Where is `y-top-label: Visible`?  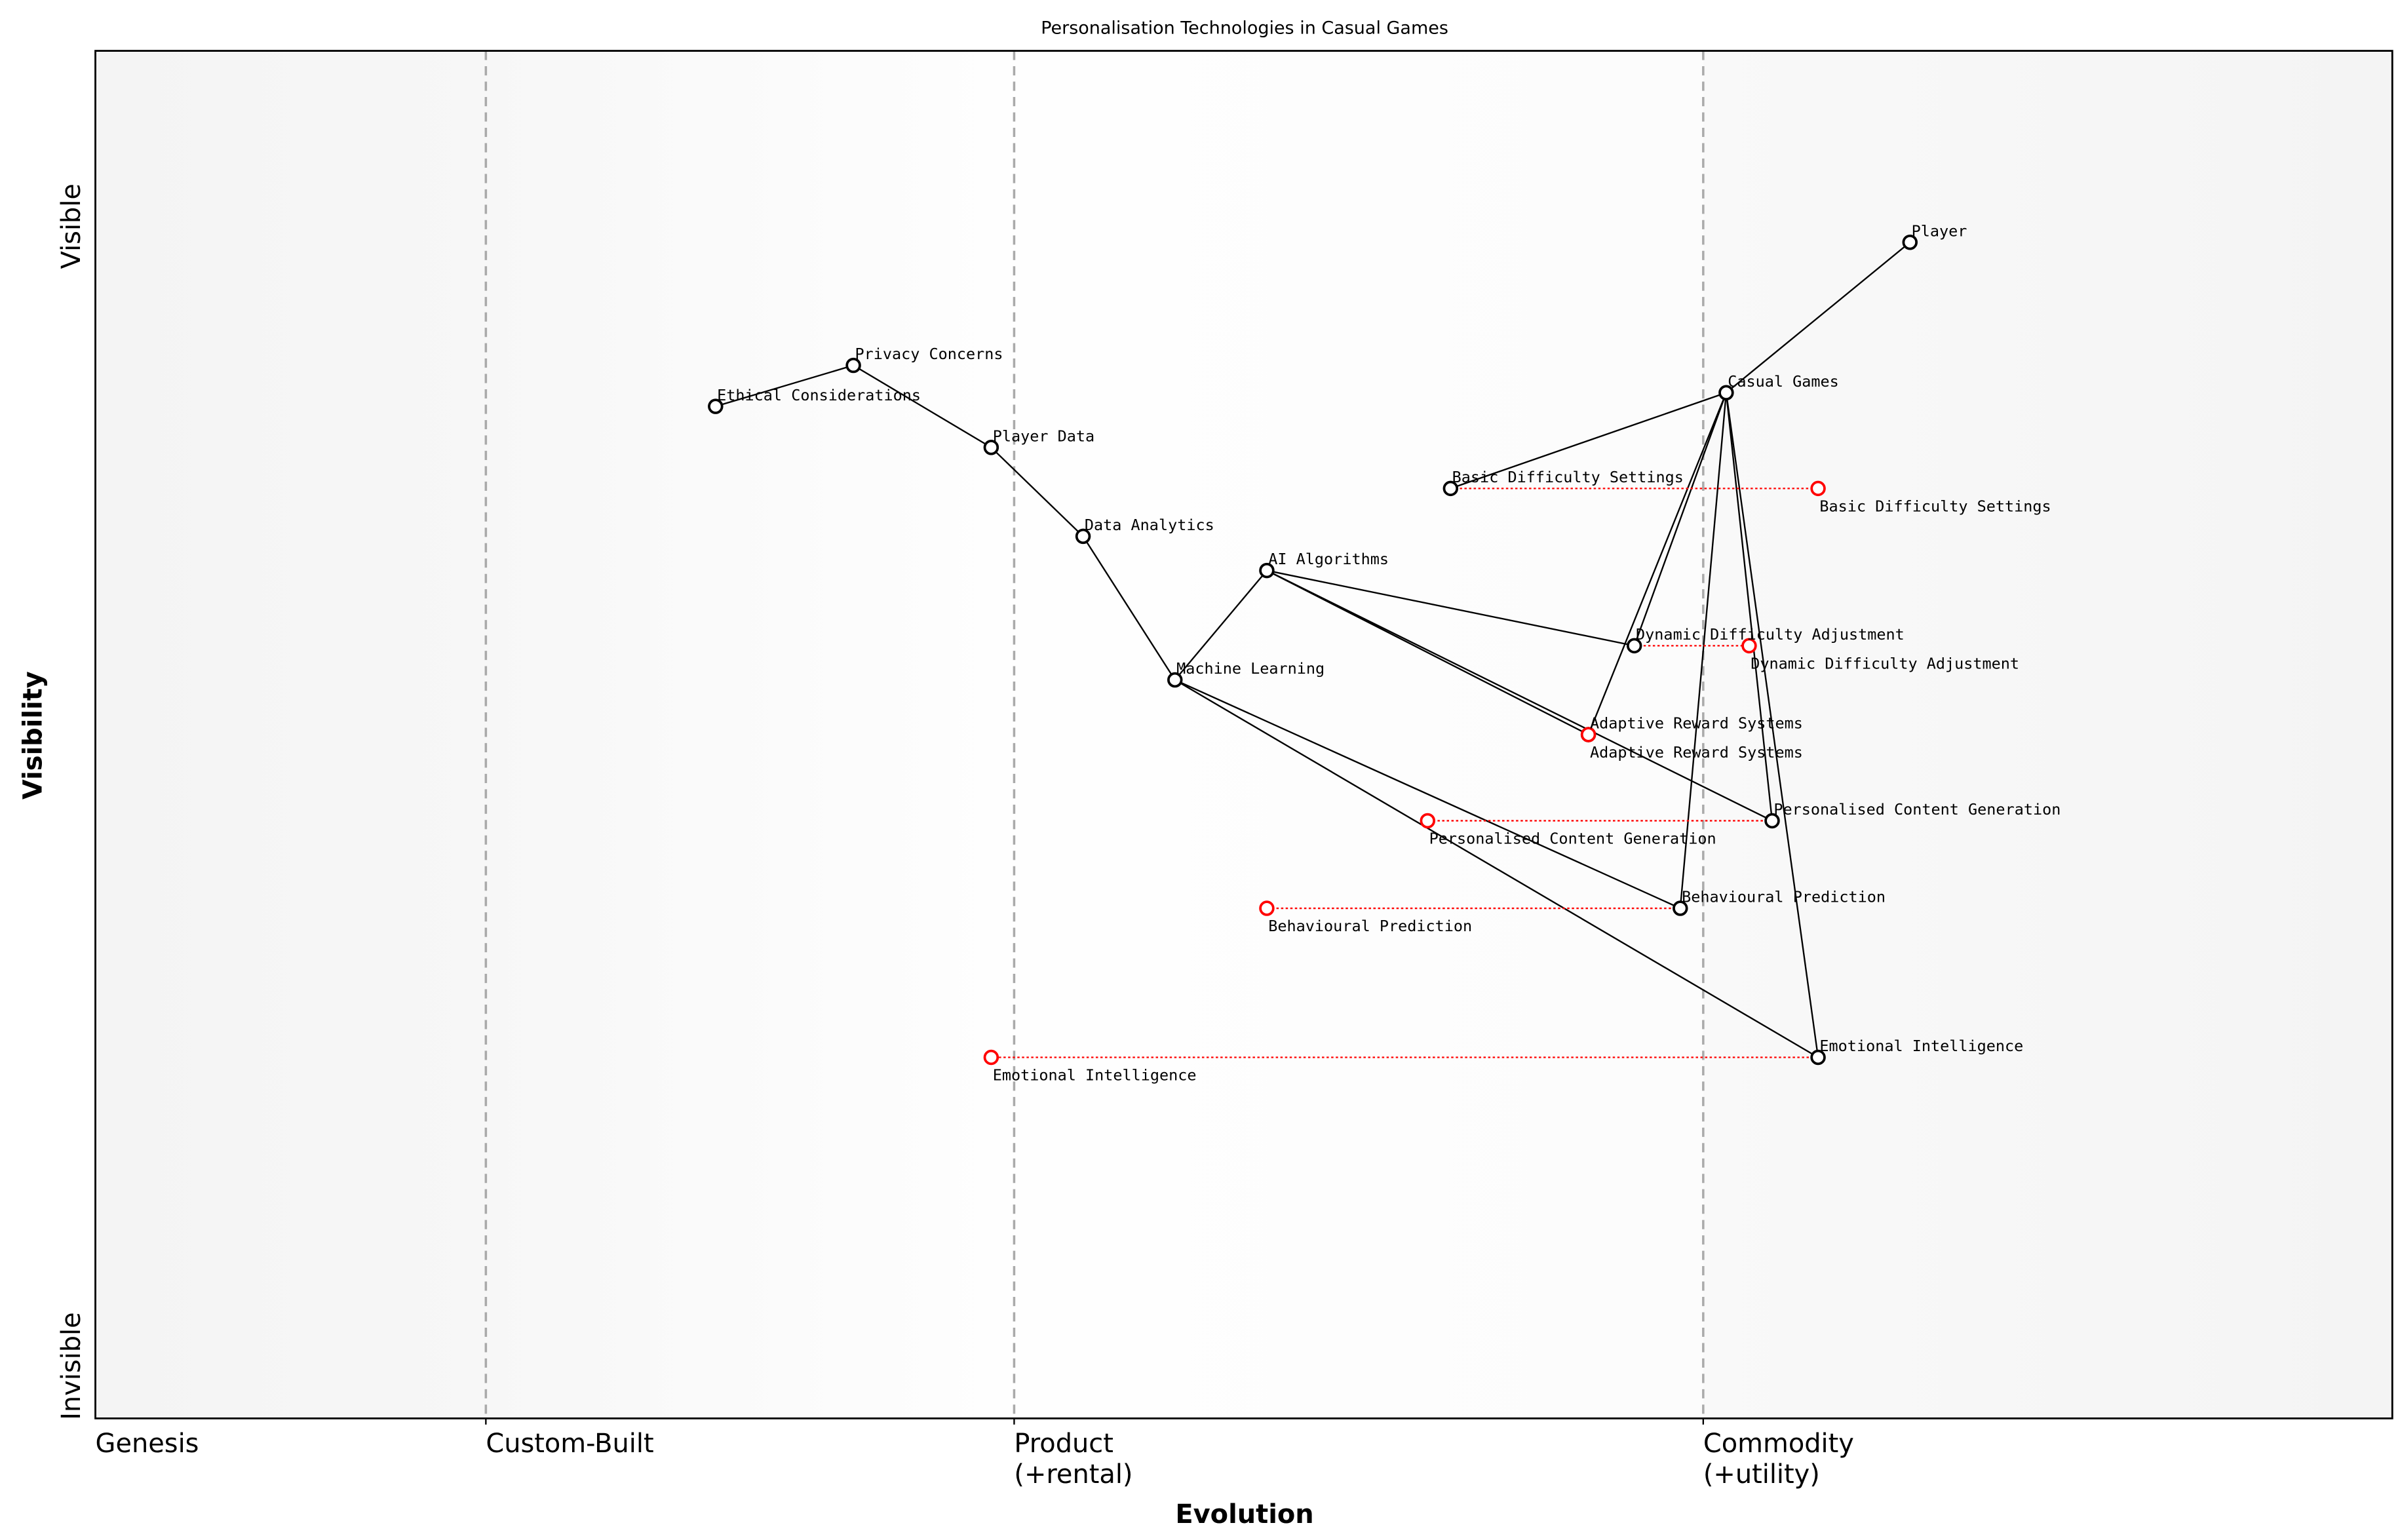 y-top-label: Visible is located at coordinates (71, 226).